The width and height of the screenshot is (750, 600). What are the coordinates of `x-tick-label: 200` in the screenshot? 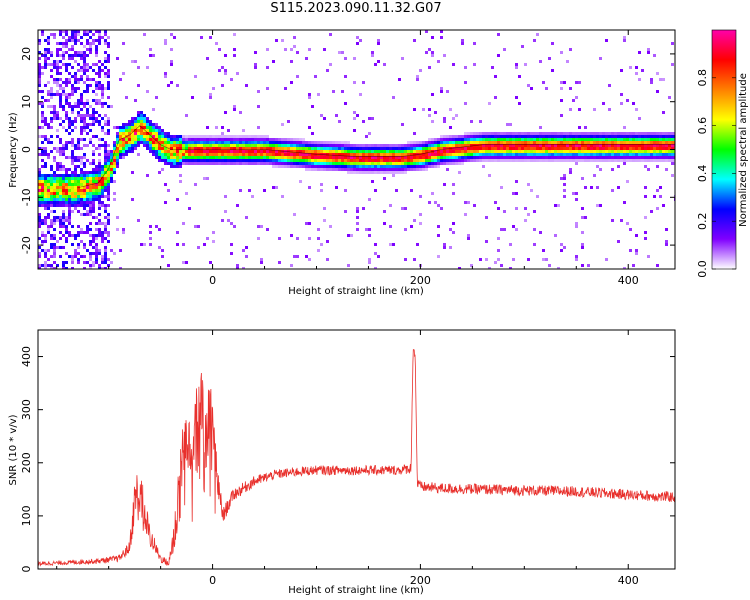 It's located at (420, 280).